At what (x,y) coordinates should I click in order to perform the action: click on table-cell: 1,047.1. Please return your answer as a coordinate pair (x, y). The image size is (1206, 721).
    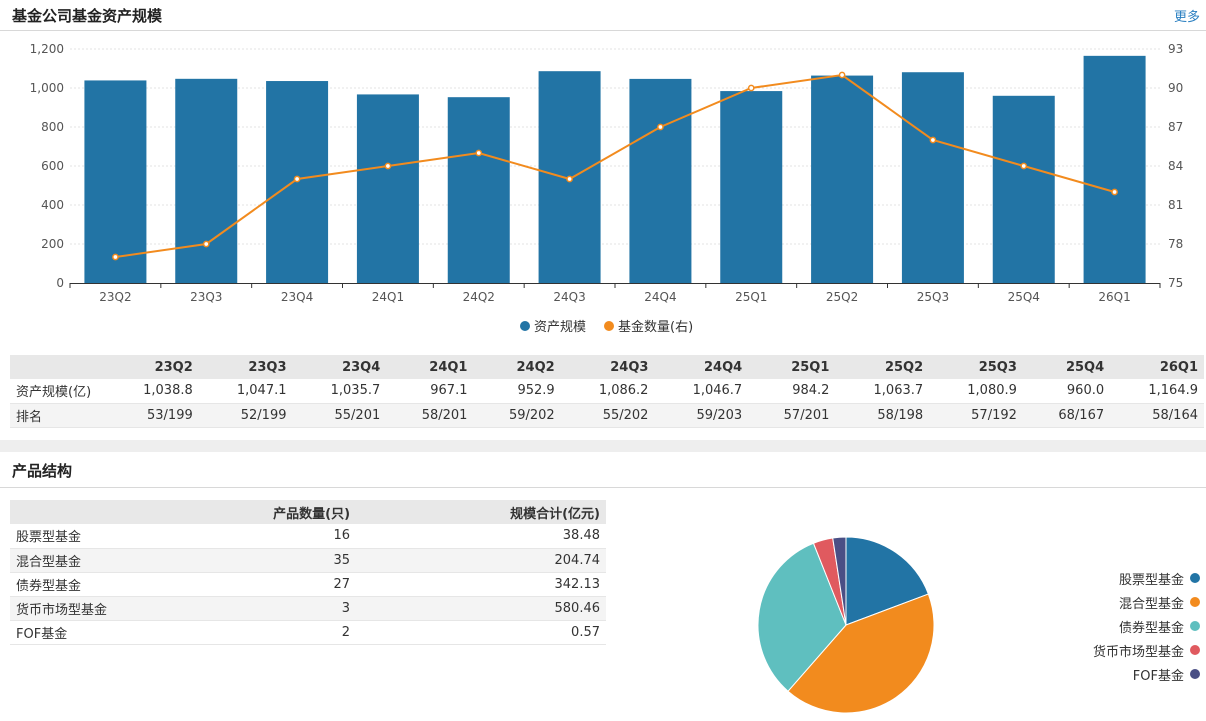
    Looking at the image, I should click on (245, 391).